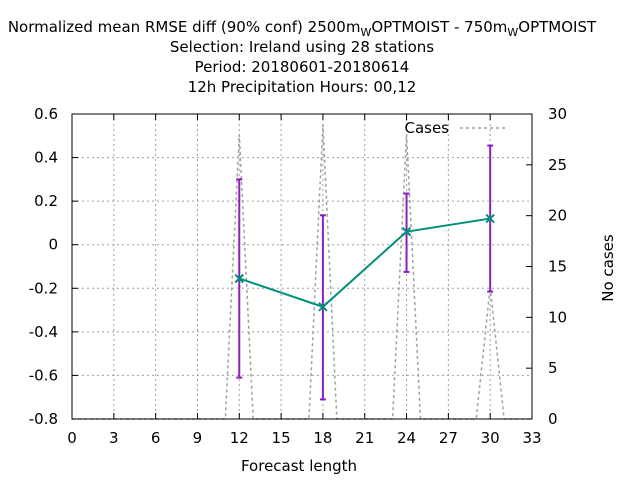 The width and height of the screenshot is (640, 480). Describe the element at coordinates (43, 375) in the screenshot. I see `y-tick-label: -0.6` at that location.